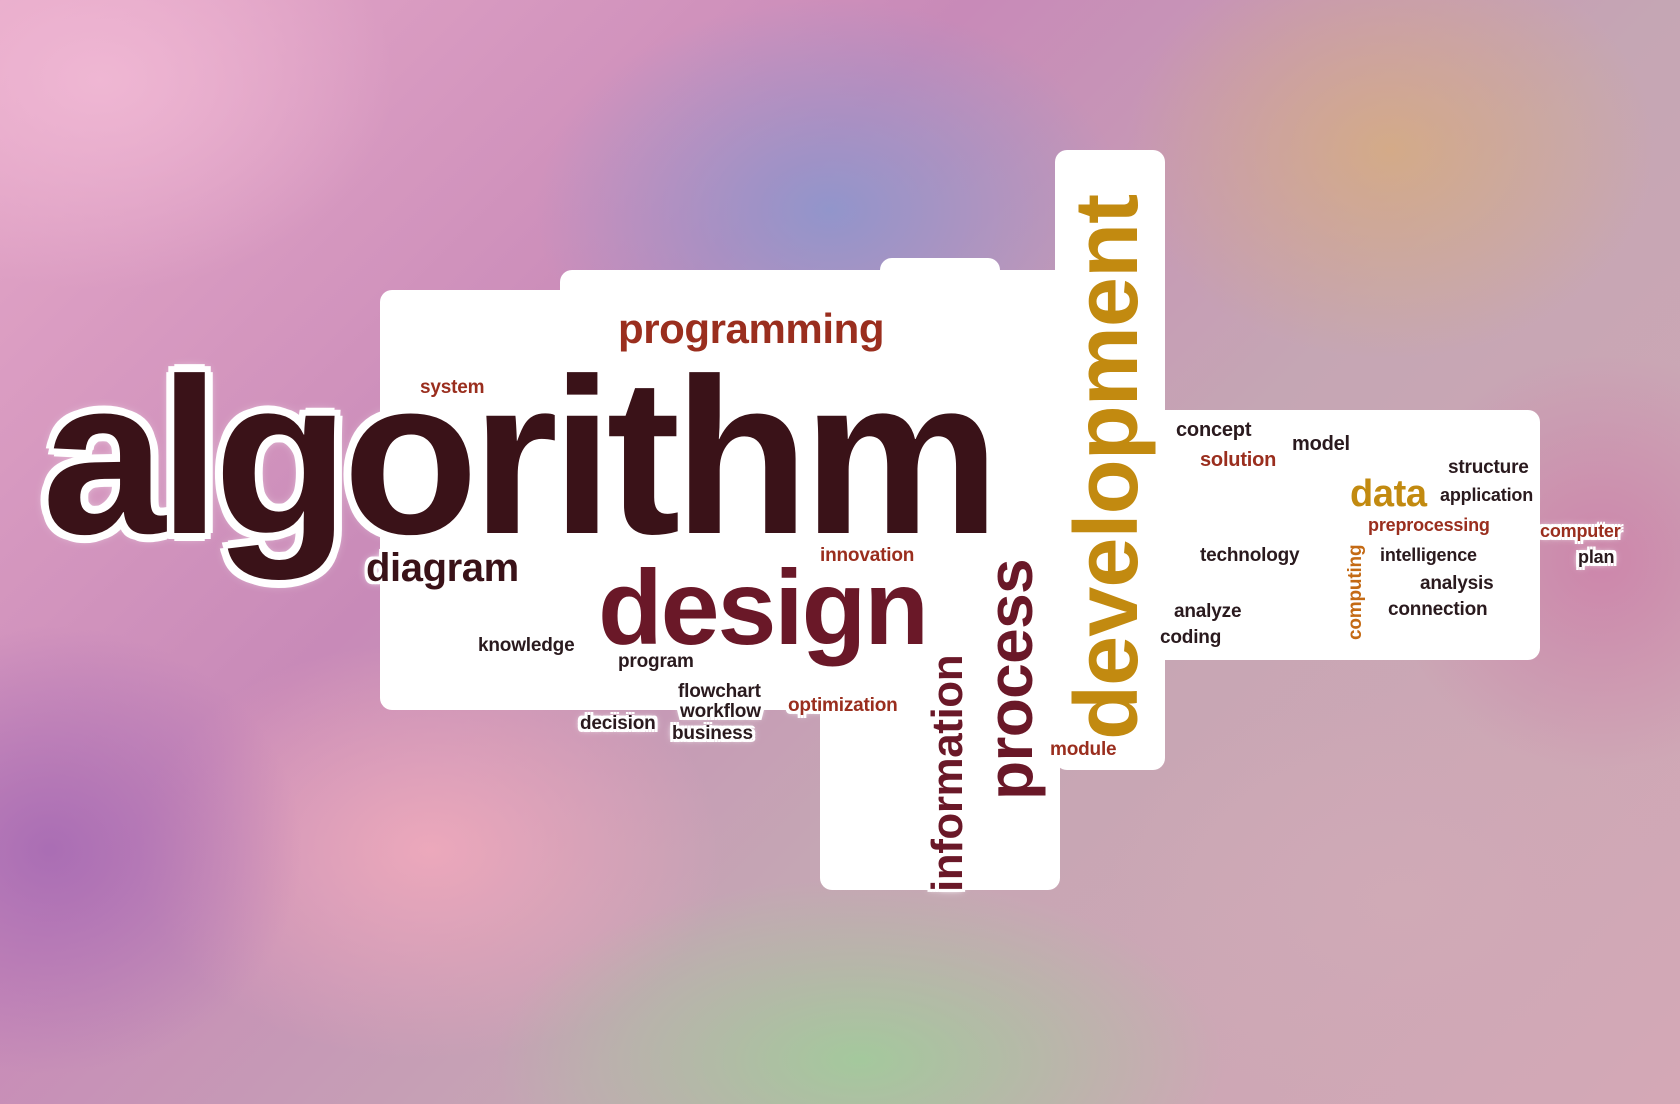 The height and width of the screenshot is (1104, 1680). Describe the element at coordinates (867, 555) in the screenshot. I see `word-innovation: innovation` at that location.